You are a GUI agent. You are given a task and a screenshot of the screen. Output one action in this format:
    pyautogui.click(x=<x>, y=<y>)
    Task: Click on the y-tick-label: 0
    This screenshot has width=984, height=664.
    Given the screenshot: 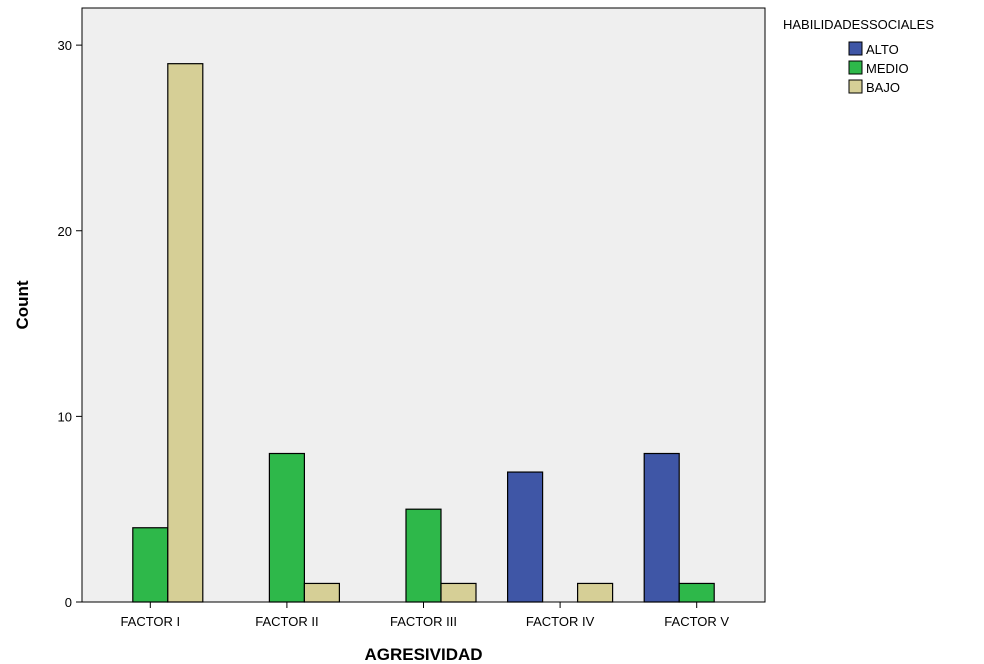 What is the action you would take?
    pyautogui.click(x=68, y=602)
    